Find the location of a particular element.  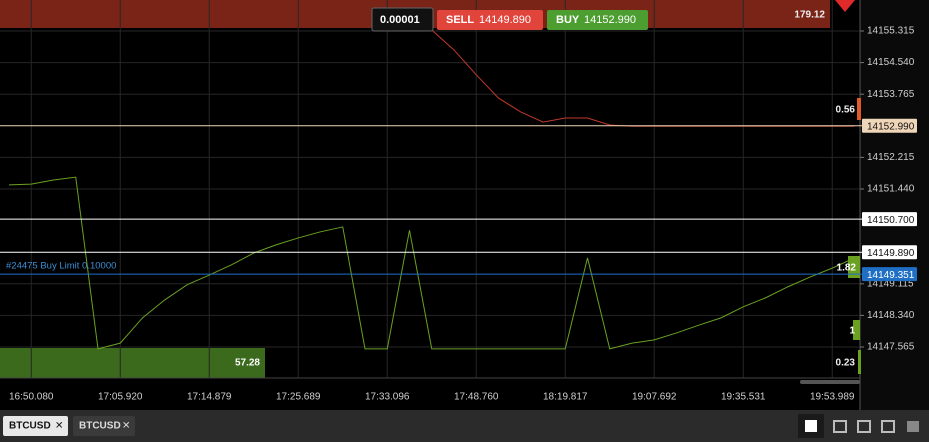

level-label: 14150.700 is located at coordinates (891, 220).